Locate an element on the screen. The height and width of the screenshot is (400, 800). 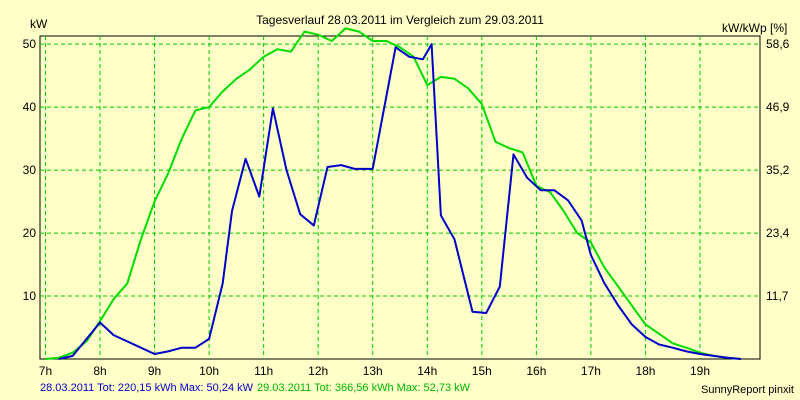
y-axis-left-ticks: 10 20 30 40 50 is located at coordinates (30, 170).